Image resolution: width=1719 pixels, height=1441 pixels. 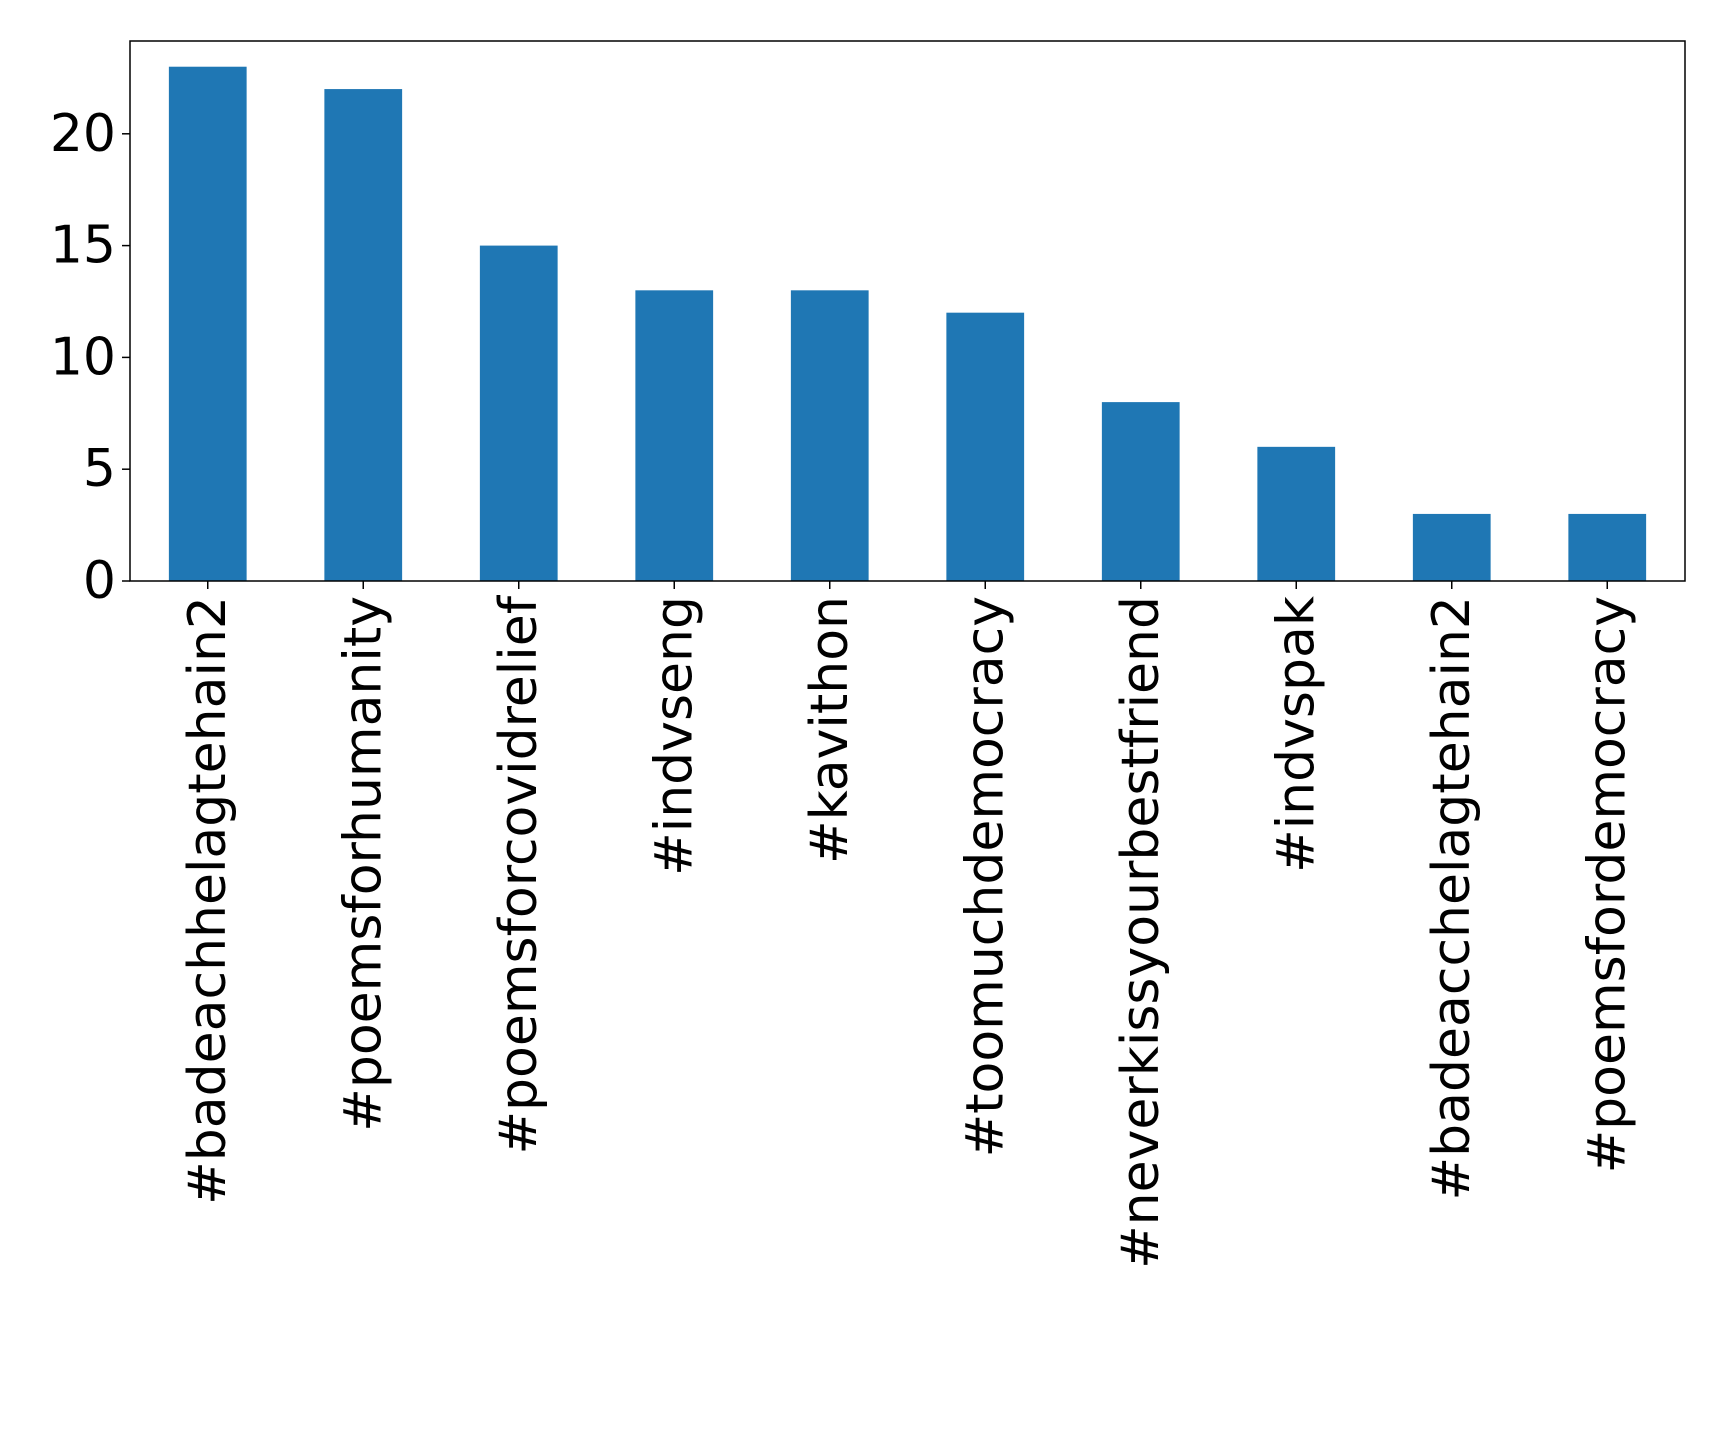 I want to click on bar-poemsforcovidrelief, so click(x=518, y=413).